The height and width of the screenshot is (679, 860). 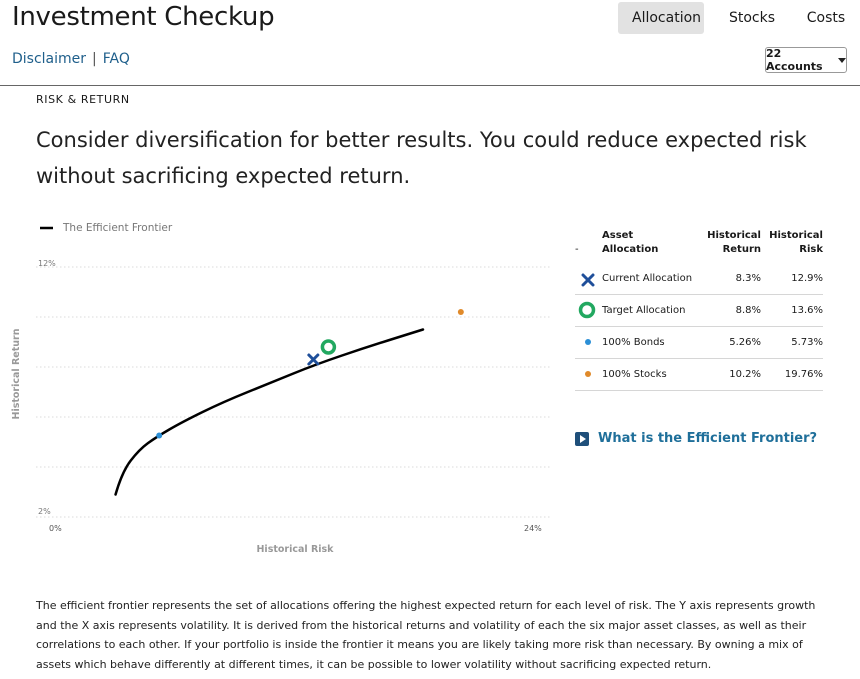 What do you see at coordinates (16, 373) in the screenshot?
I see `y-axis-label: Historical Return` at bounding box center [16, 373].